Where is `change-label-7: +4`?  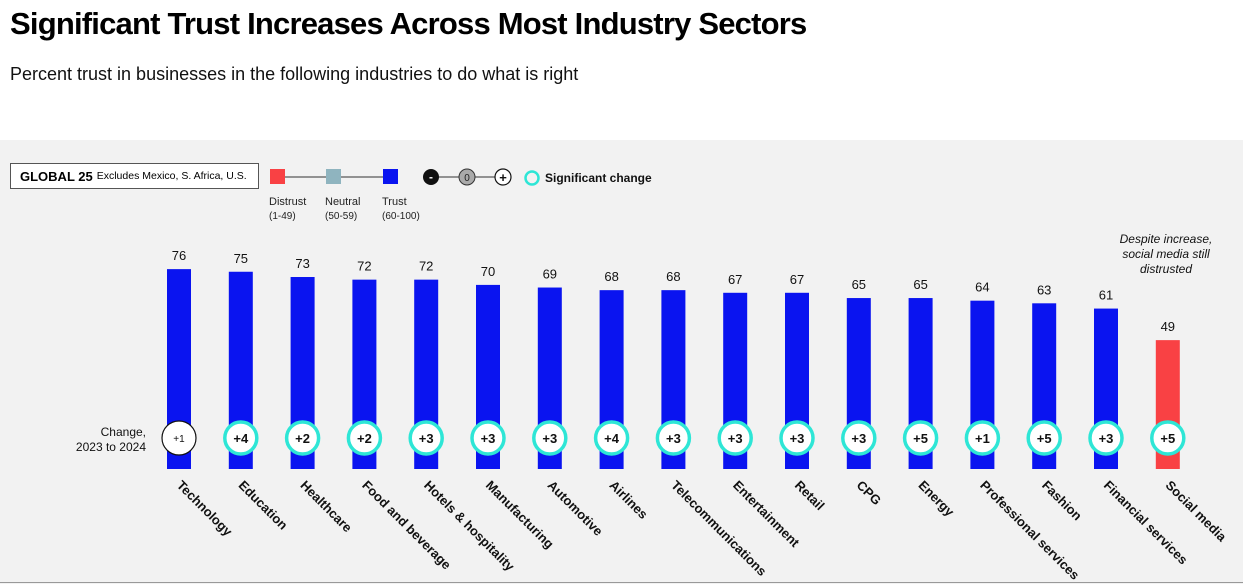 change-label-7: +4 is located at coordinates (612, 438).